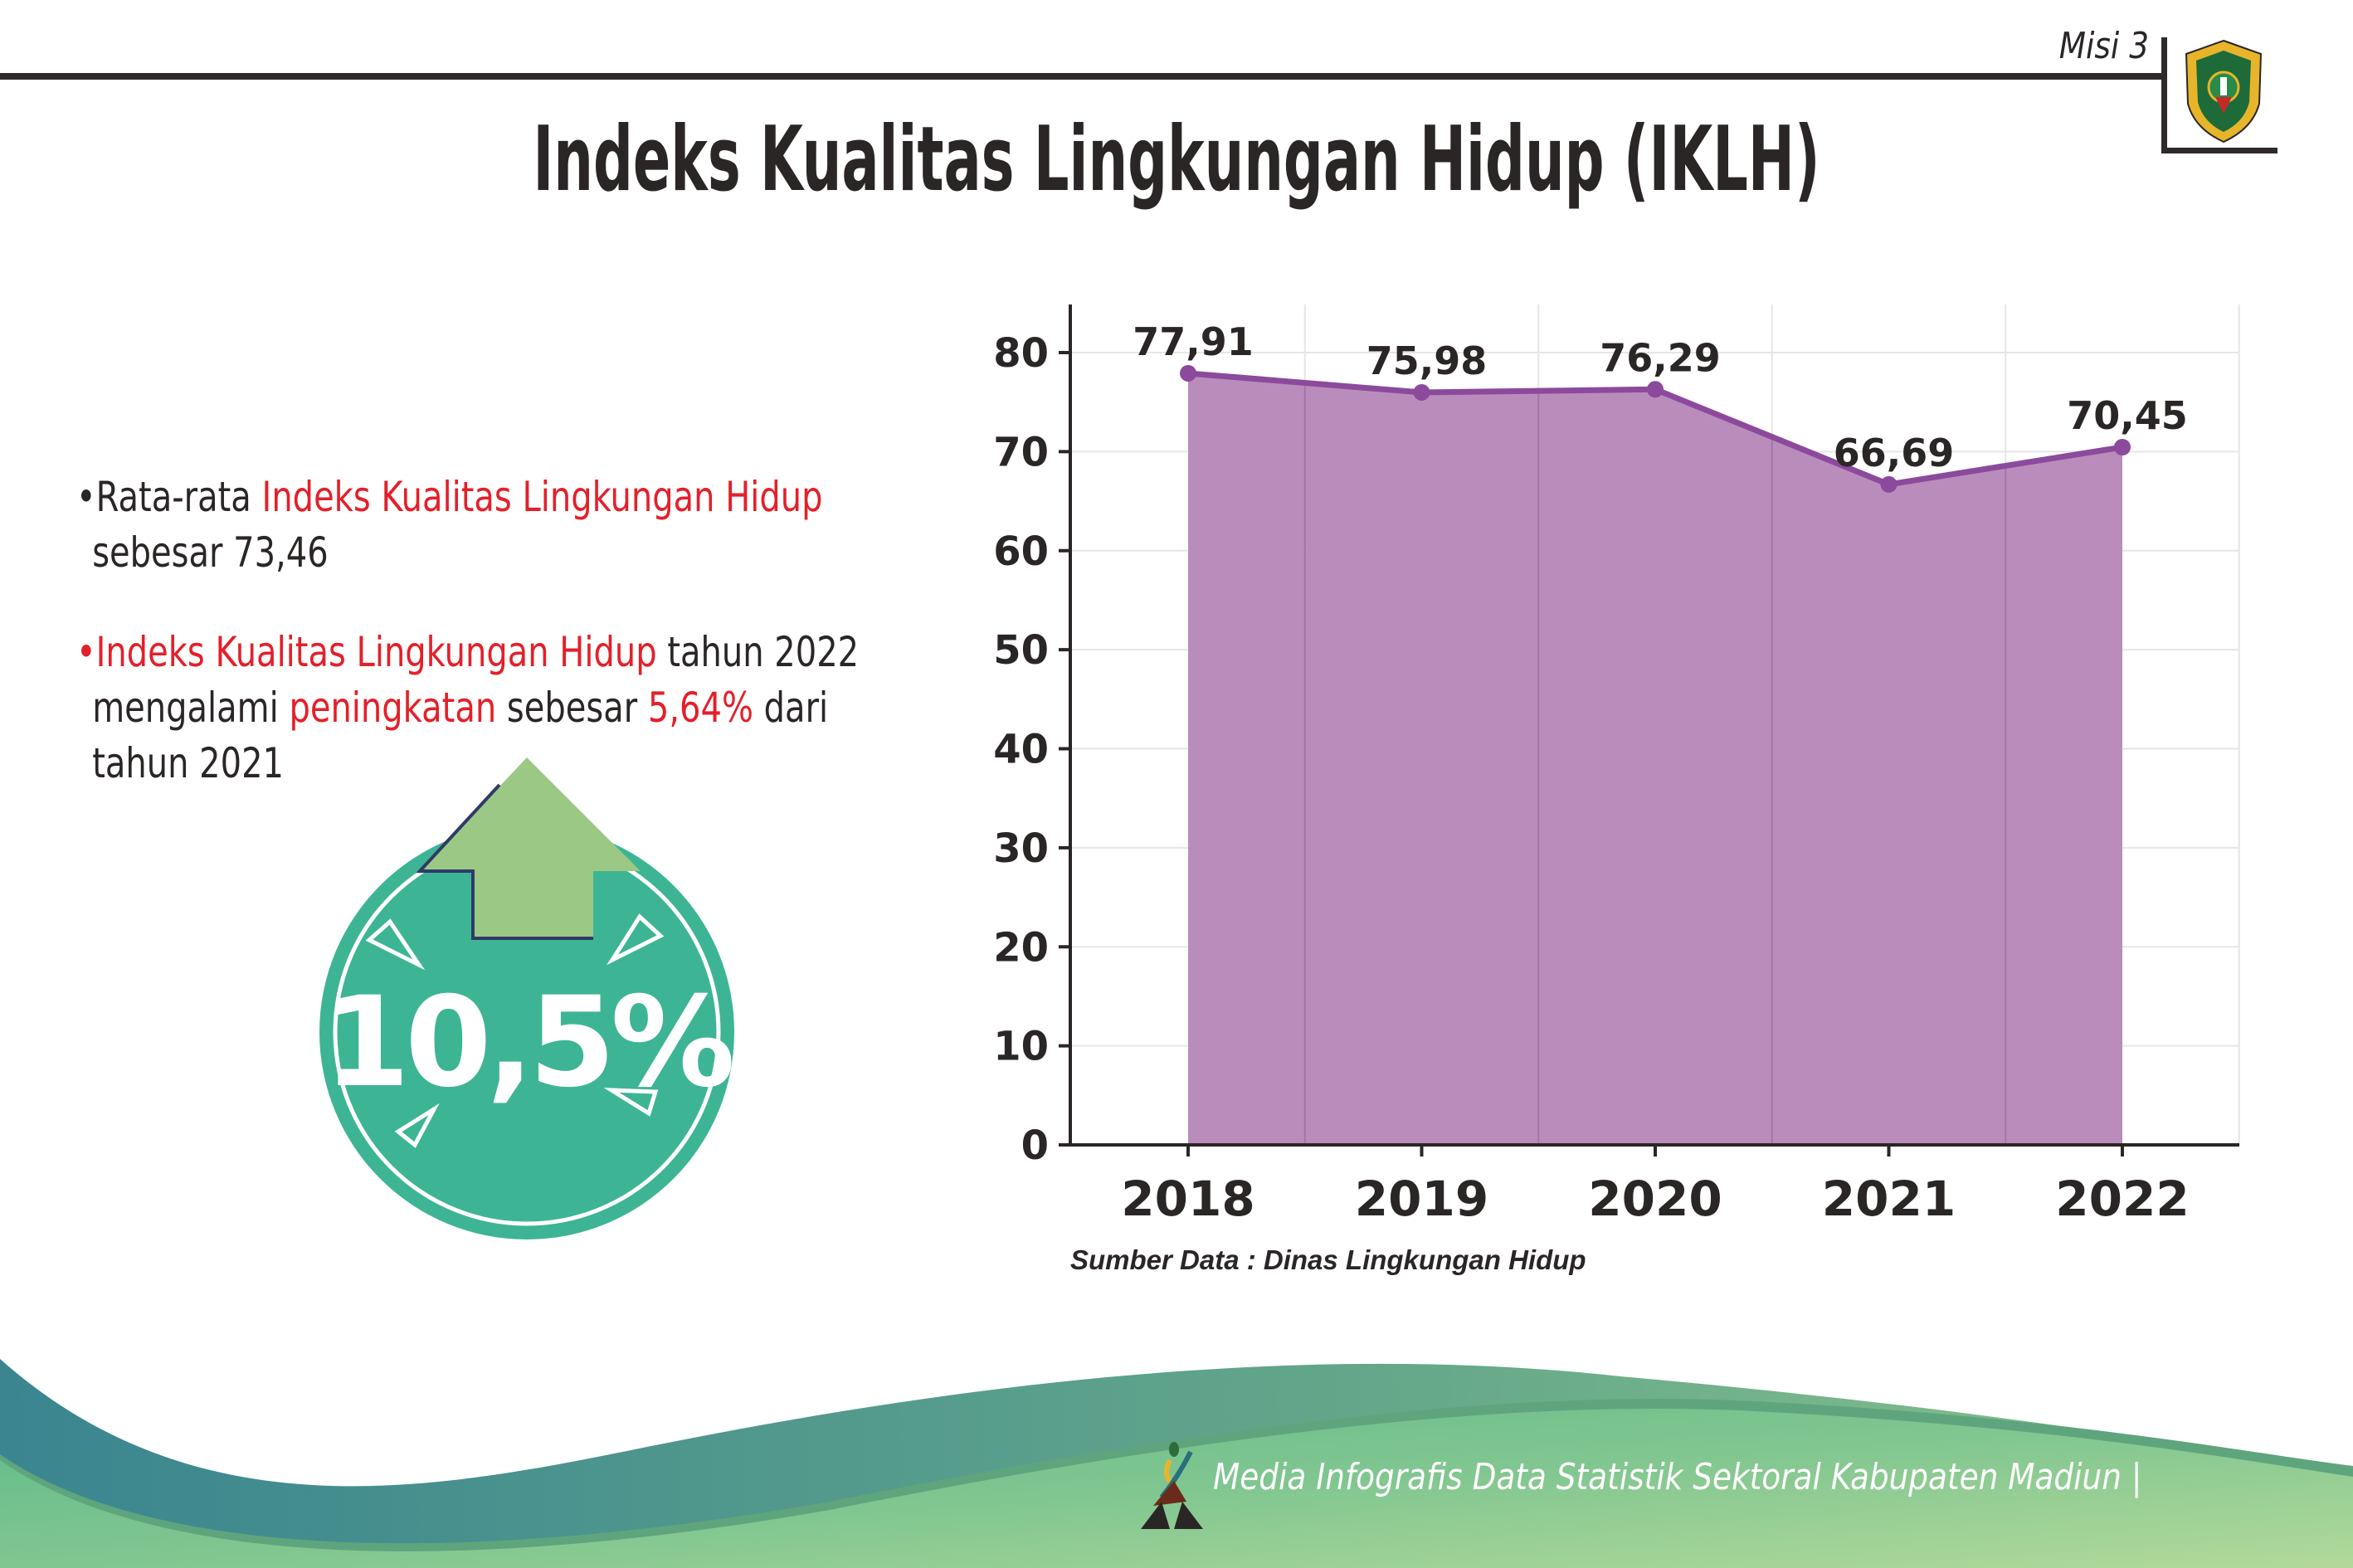 Image resolution: width=2353 pixels, height=1568 pixels. What do you see at coordinates (1894, 453) in the screenshot?
I see `data-label: 66,69` at bounding box center [1894, 453].